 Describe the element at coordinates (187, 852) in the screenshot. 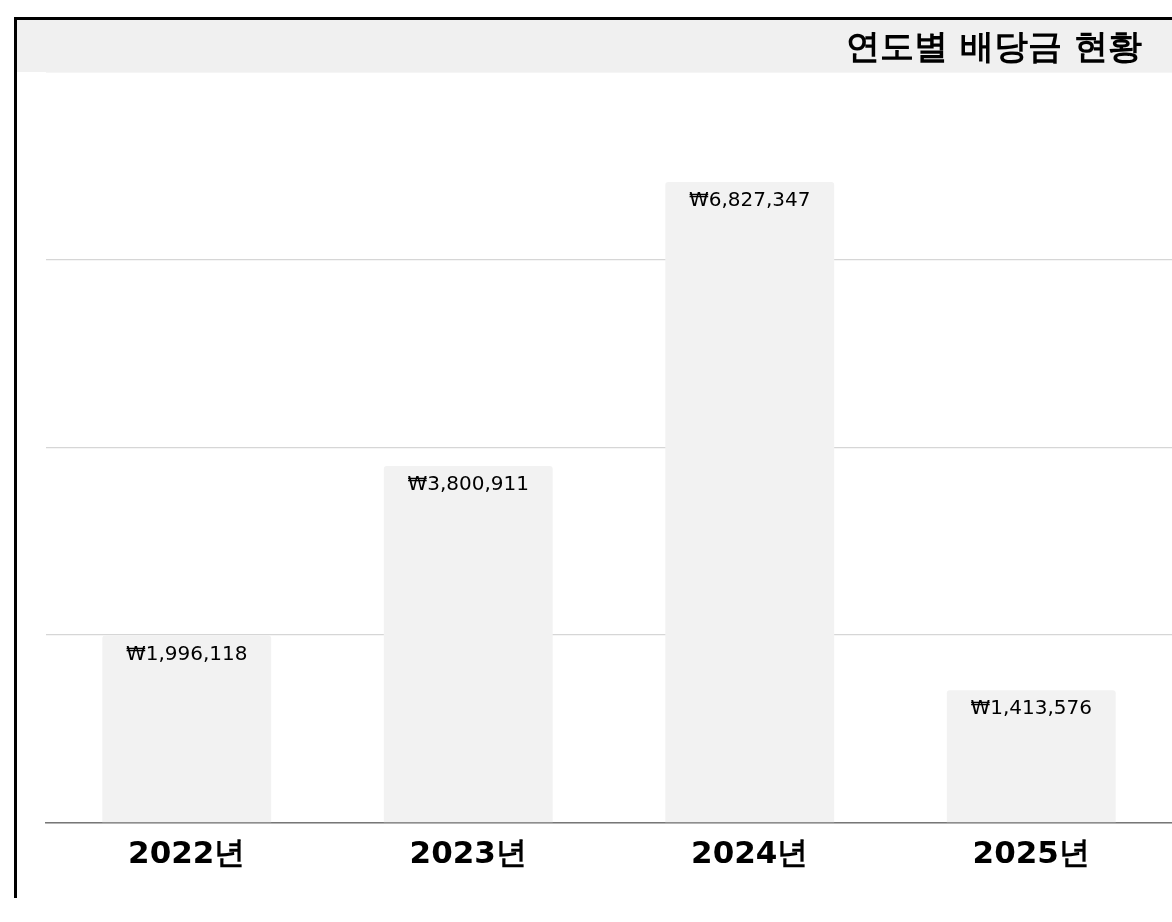

I see `x-tick-label: 2022년` at that location.